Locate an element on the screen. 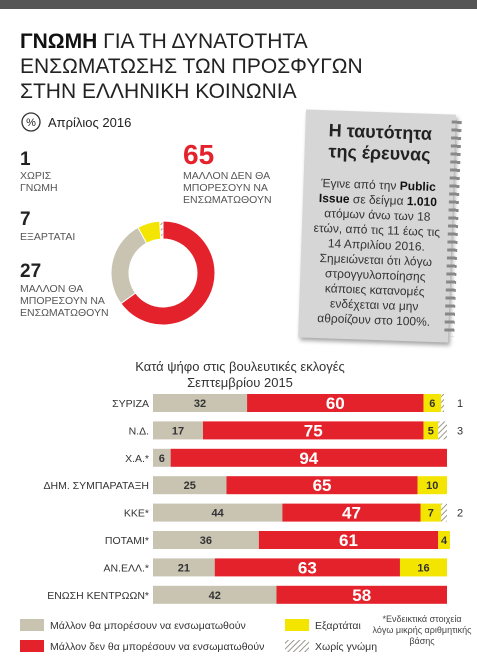  bar-value: 47 is located at coordinates (351, 513).